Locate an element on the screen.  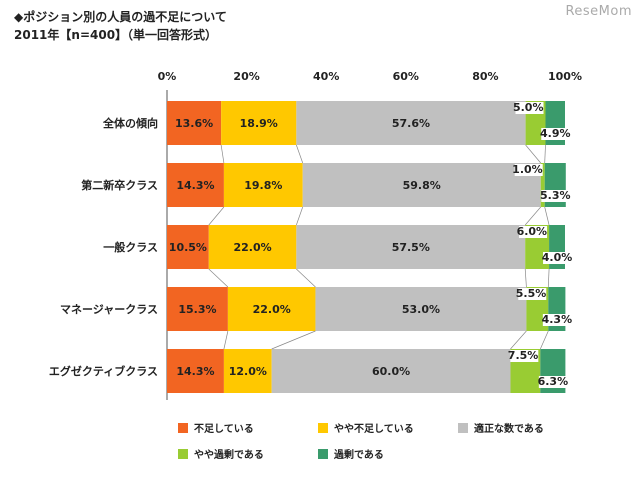
category-label: エグゼクティブクラス is located at coordinates (103, 371).